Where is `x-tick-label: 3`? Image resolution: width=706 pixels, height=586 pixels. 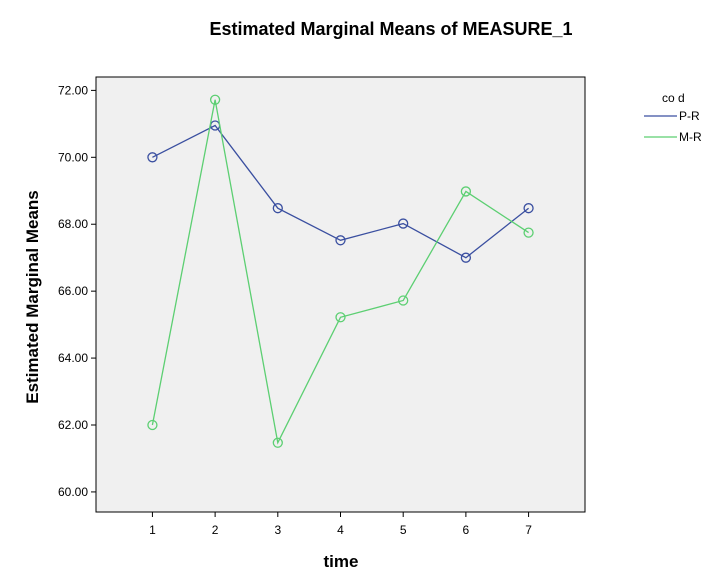 x-tick-label: 3 is located at coordinates (277, 530).